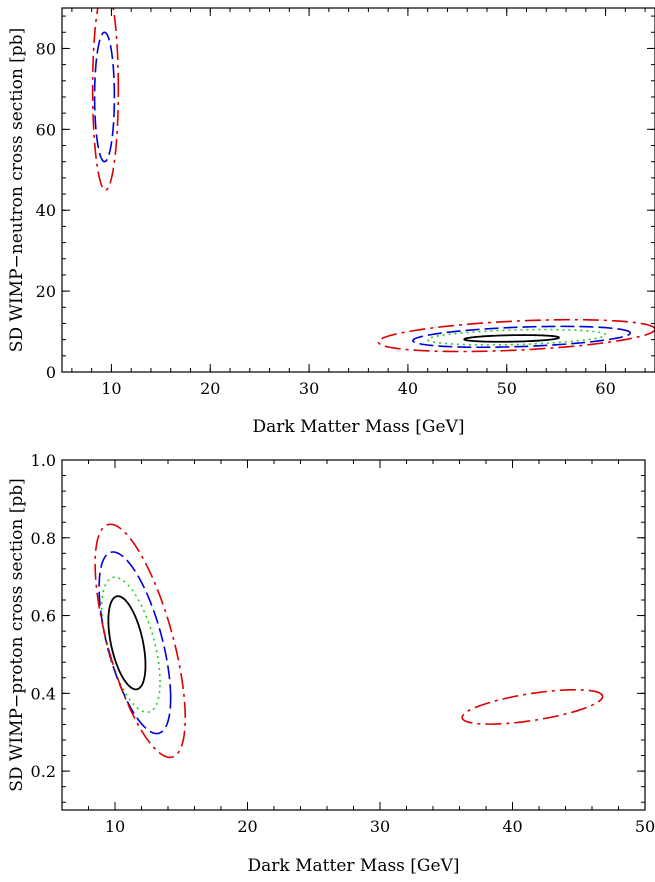  Describe the element at coordinates (359, 427) in the screenshot. I see `top-chart-x-axis-label: Dark Matter Mass [GeV]` at that location.